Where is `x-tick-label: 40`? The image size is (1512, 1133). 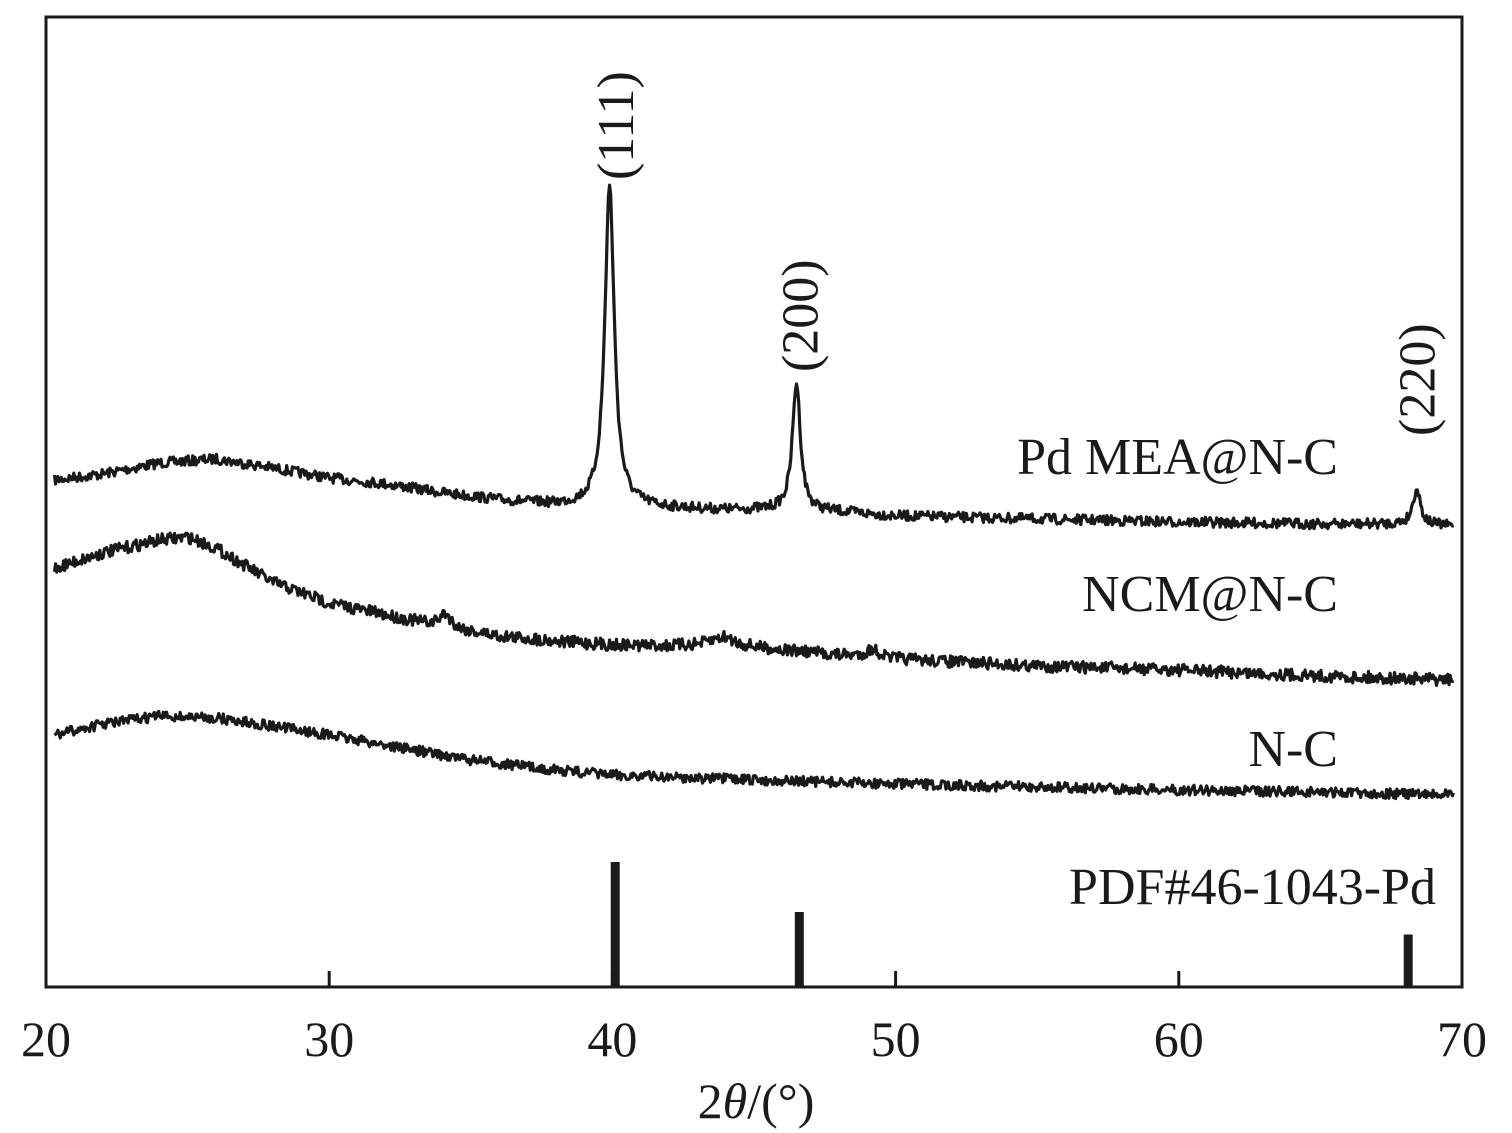
x-tick-label: 40 is located at coordinates (612, 1039).